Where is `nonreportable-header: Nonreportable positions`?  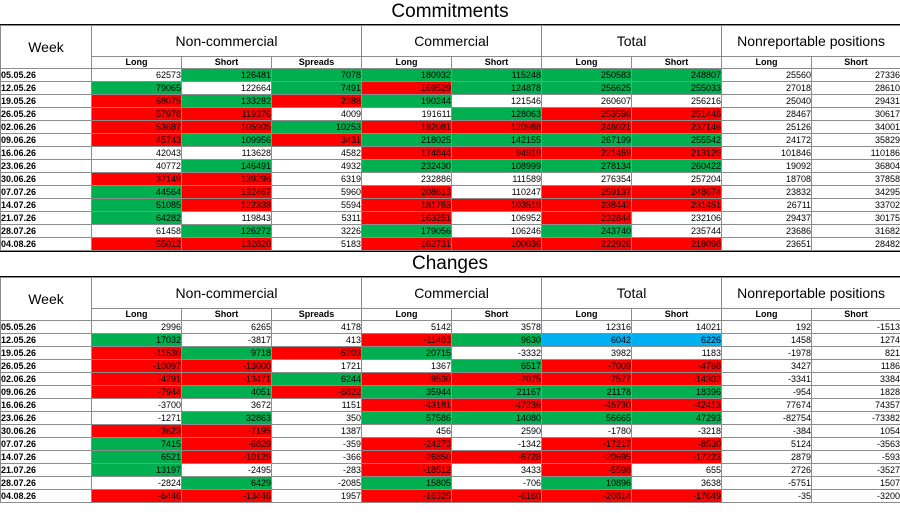 nonreportable-header: Nonreportable positions is located at coordinates (810, 41).